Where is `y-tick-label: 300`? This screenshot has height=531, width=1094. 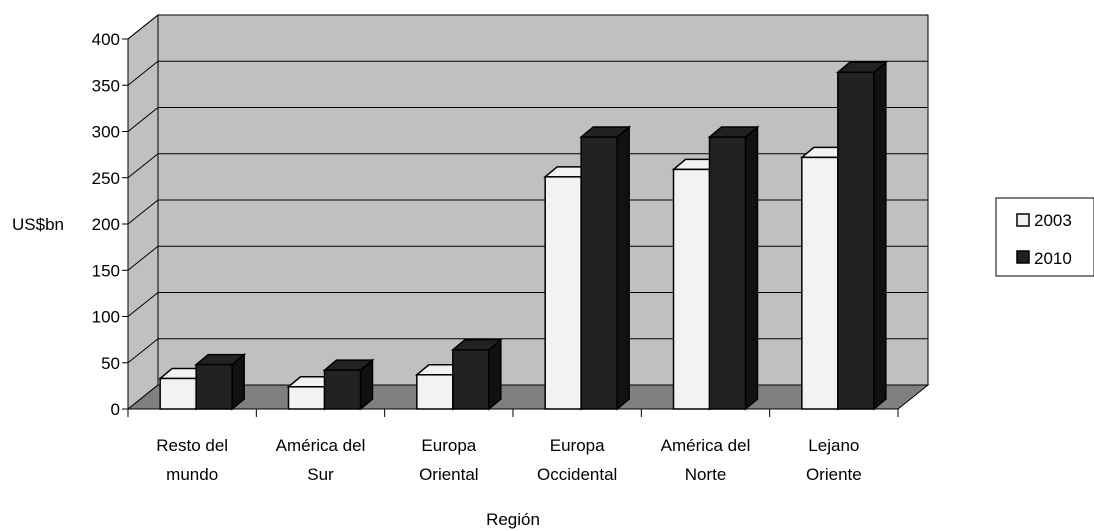 y-tick-label: 300 is located at coordinates (106, 132).